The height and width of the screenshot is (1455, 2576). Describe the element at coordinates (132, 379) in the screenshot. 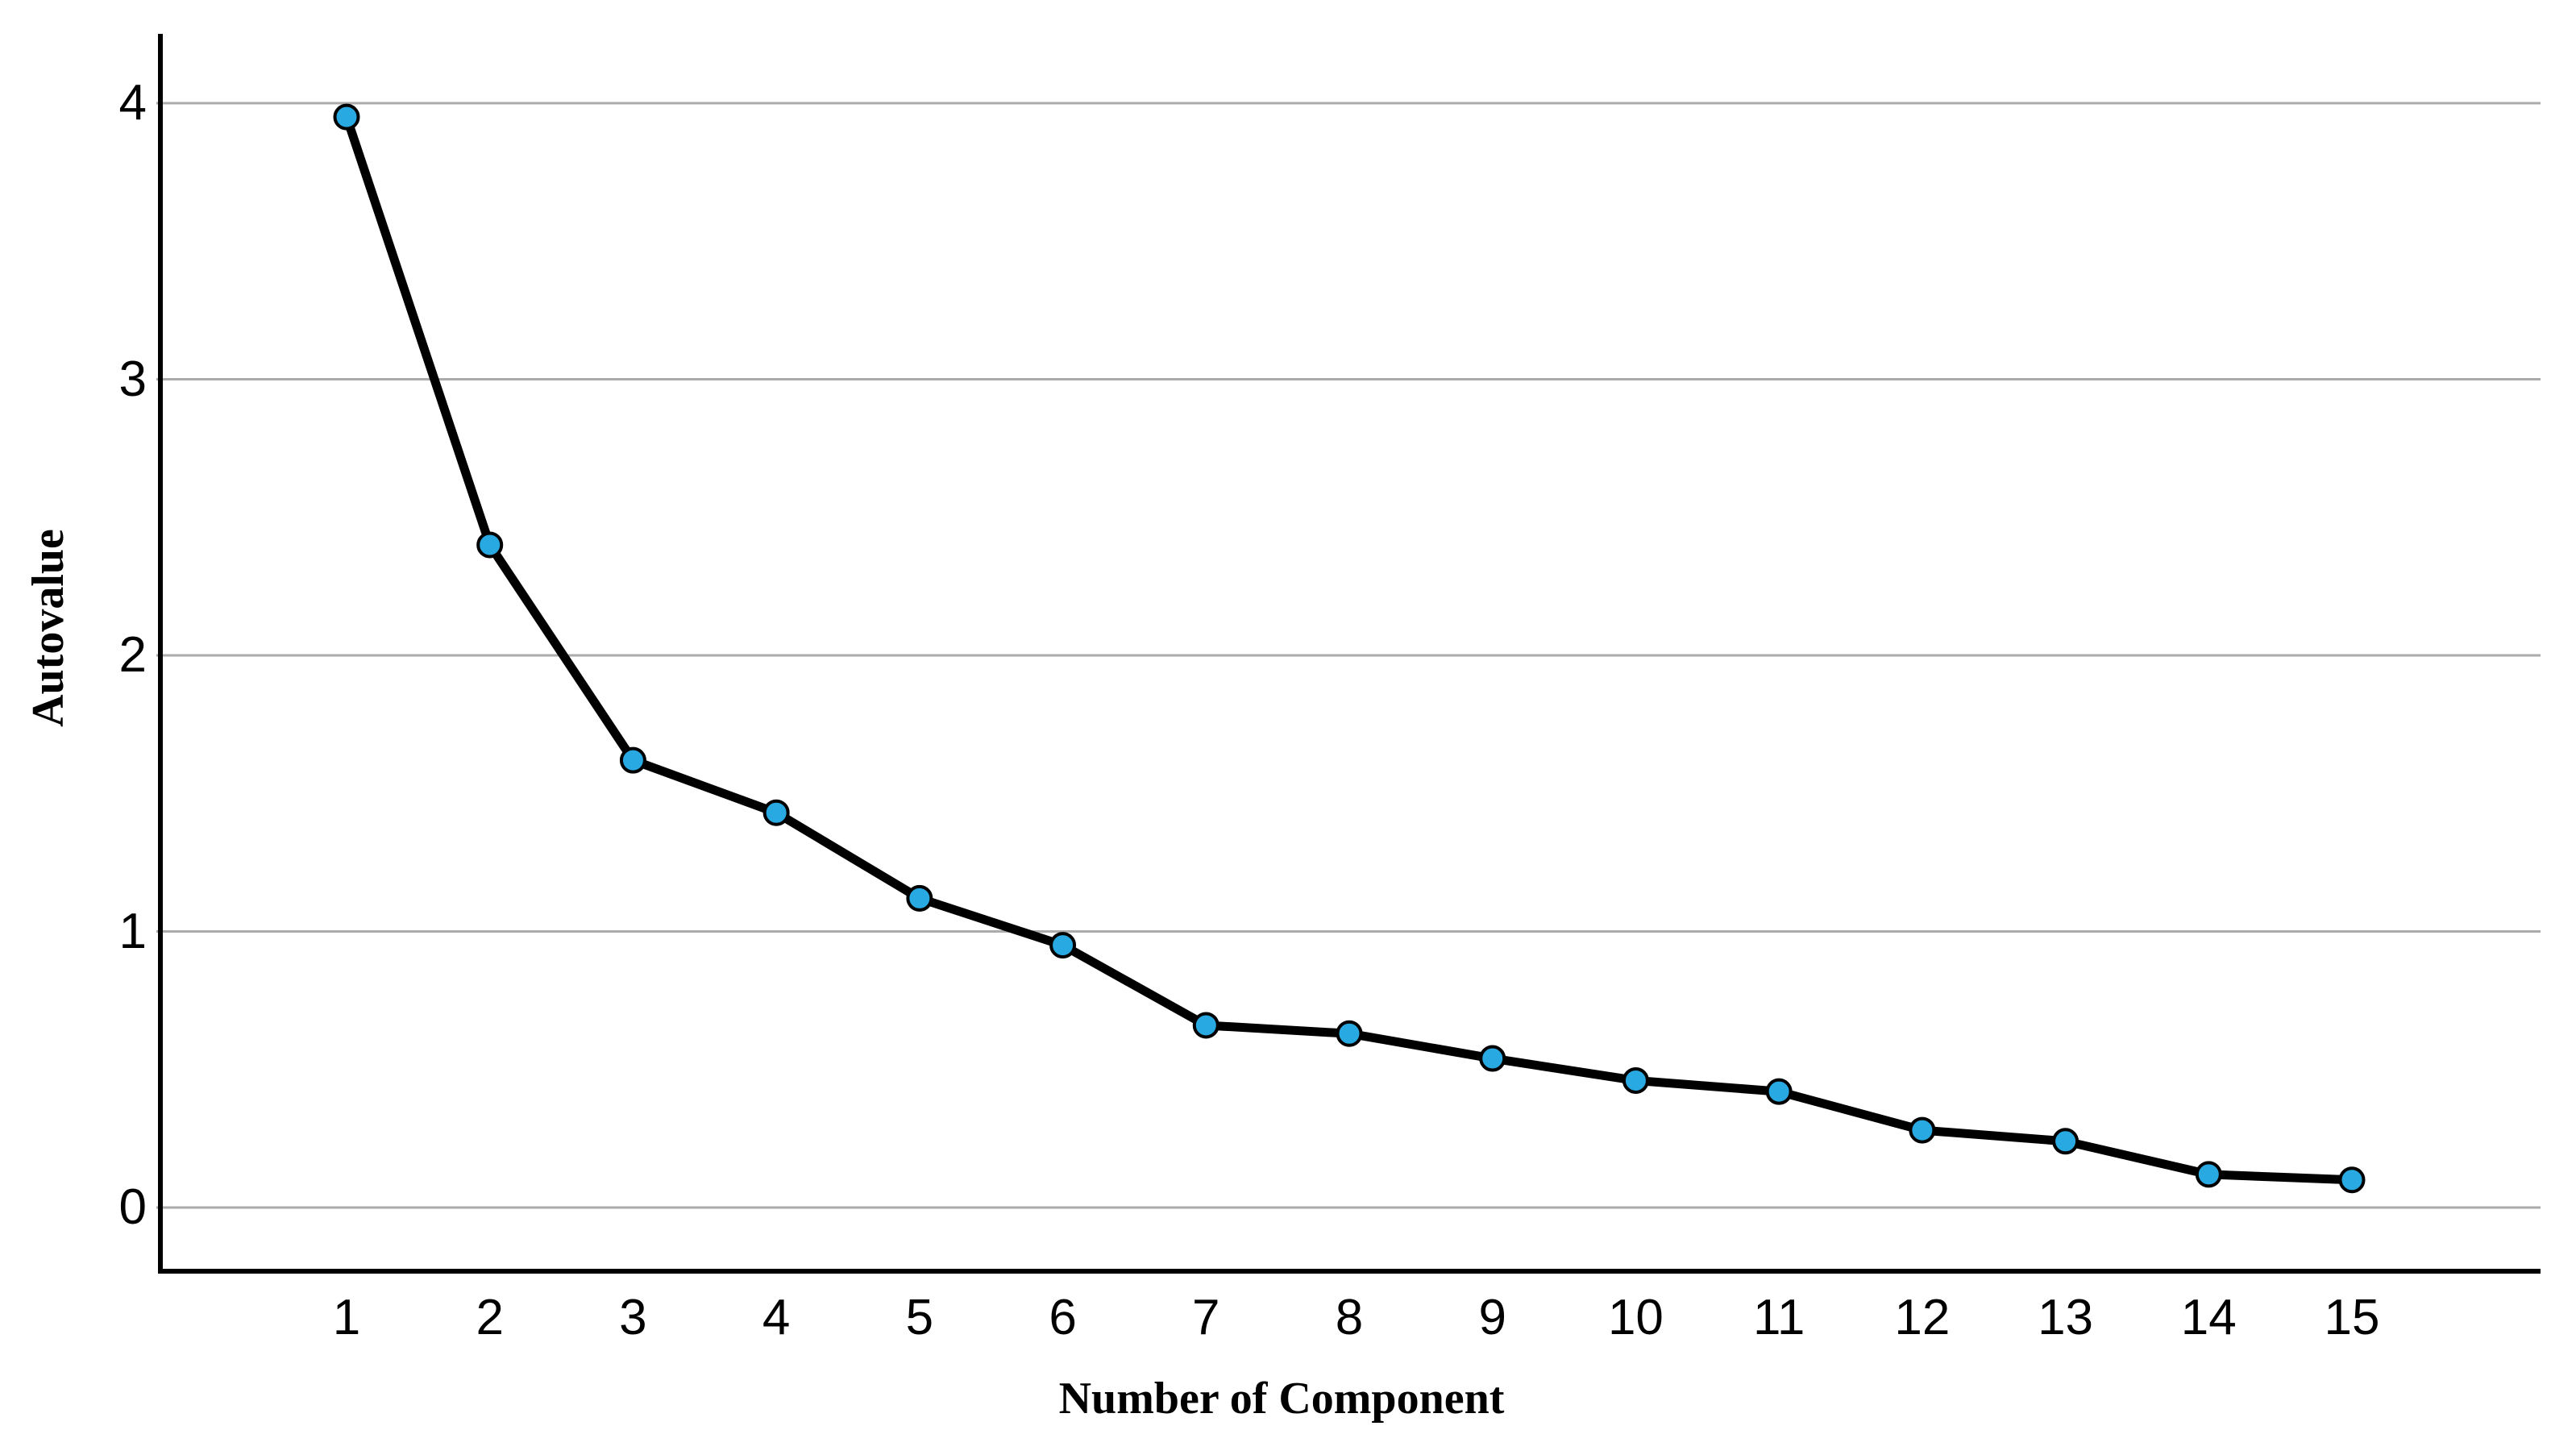

I see `y-tick-label: 3` at that location.